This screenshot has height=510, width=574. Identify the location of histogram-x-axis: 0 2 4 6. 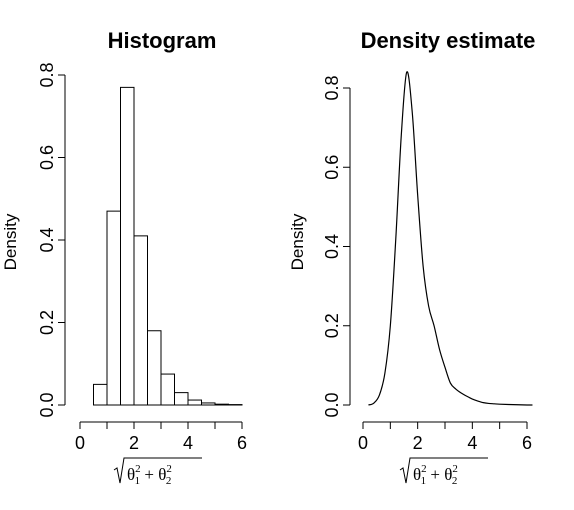
(161, 437).